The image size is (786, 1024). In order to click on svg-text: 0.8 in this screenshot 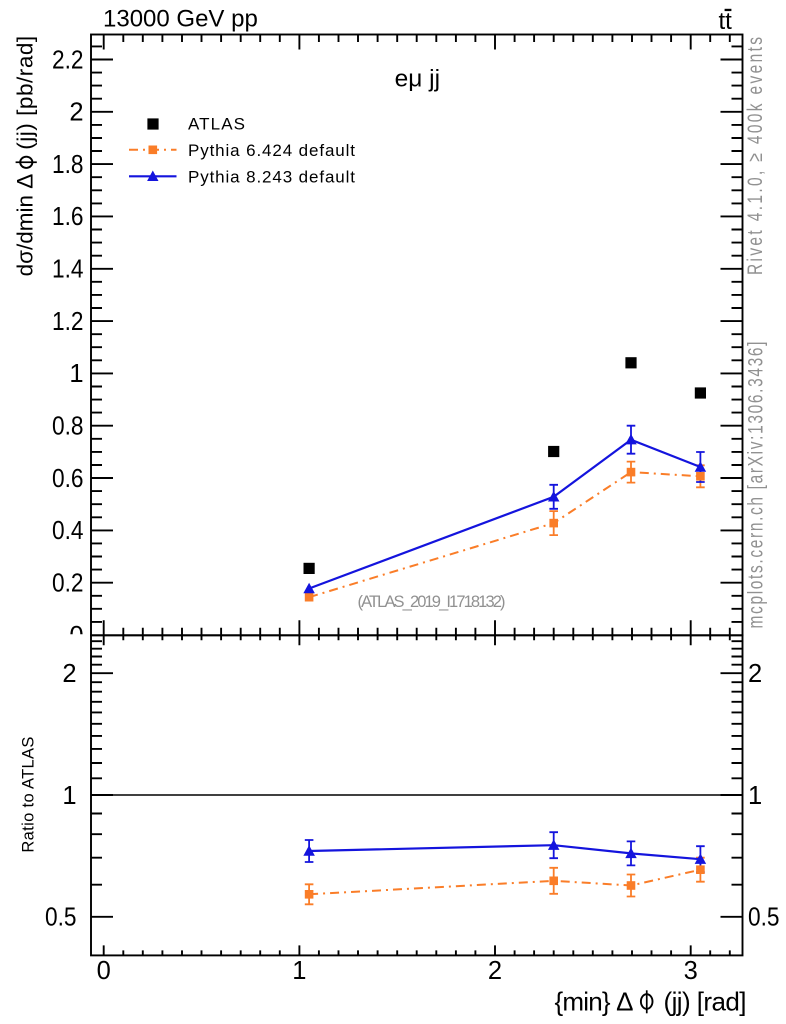, I will do `click(68, 427)`.